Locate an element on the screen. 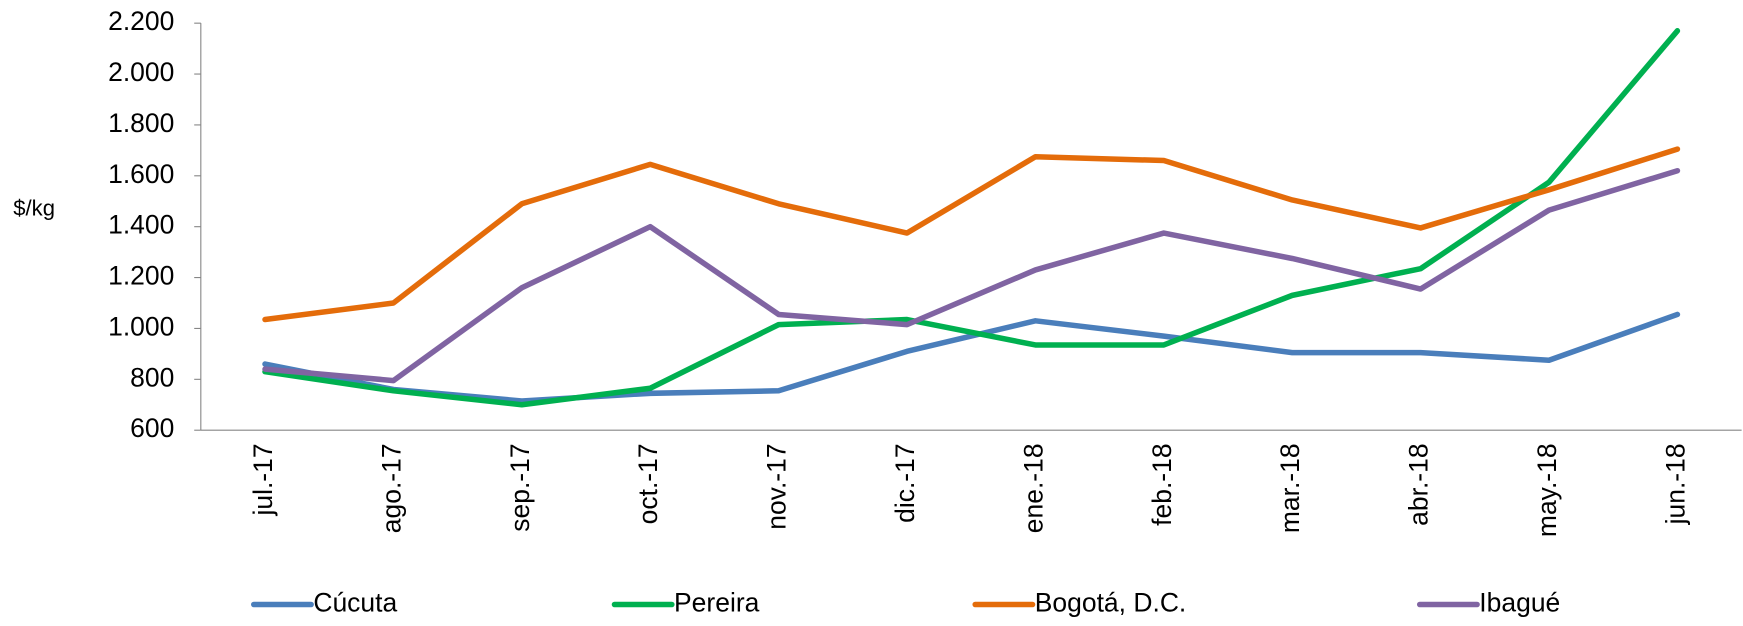  legend-label: Pereira is located at coordinates (717, 602).